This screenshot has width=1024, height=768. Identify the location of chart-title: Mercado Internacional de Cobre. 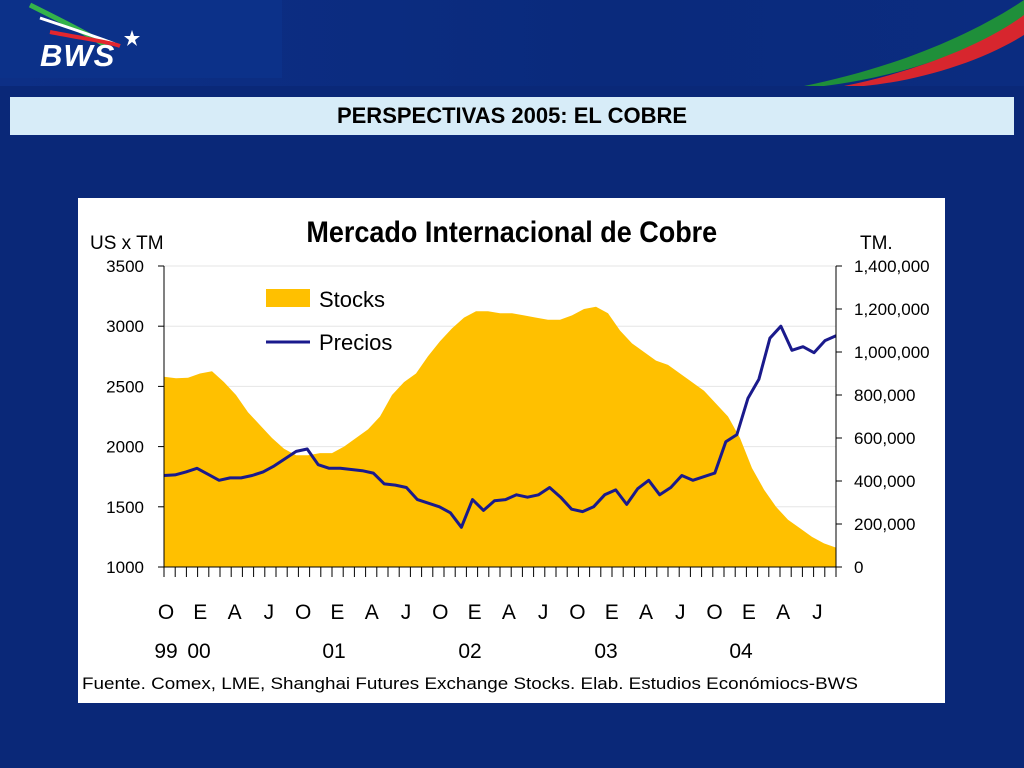
(511, 233).